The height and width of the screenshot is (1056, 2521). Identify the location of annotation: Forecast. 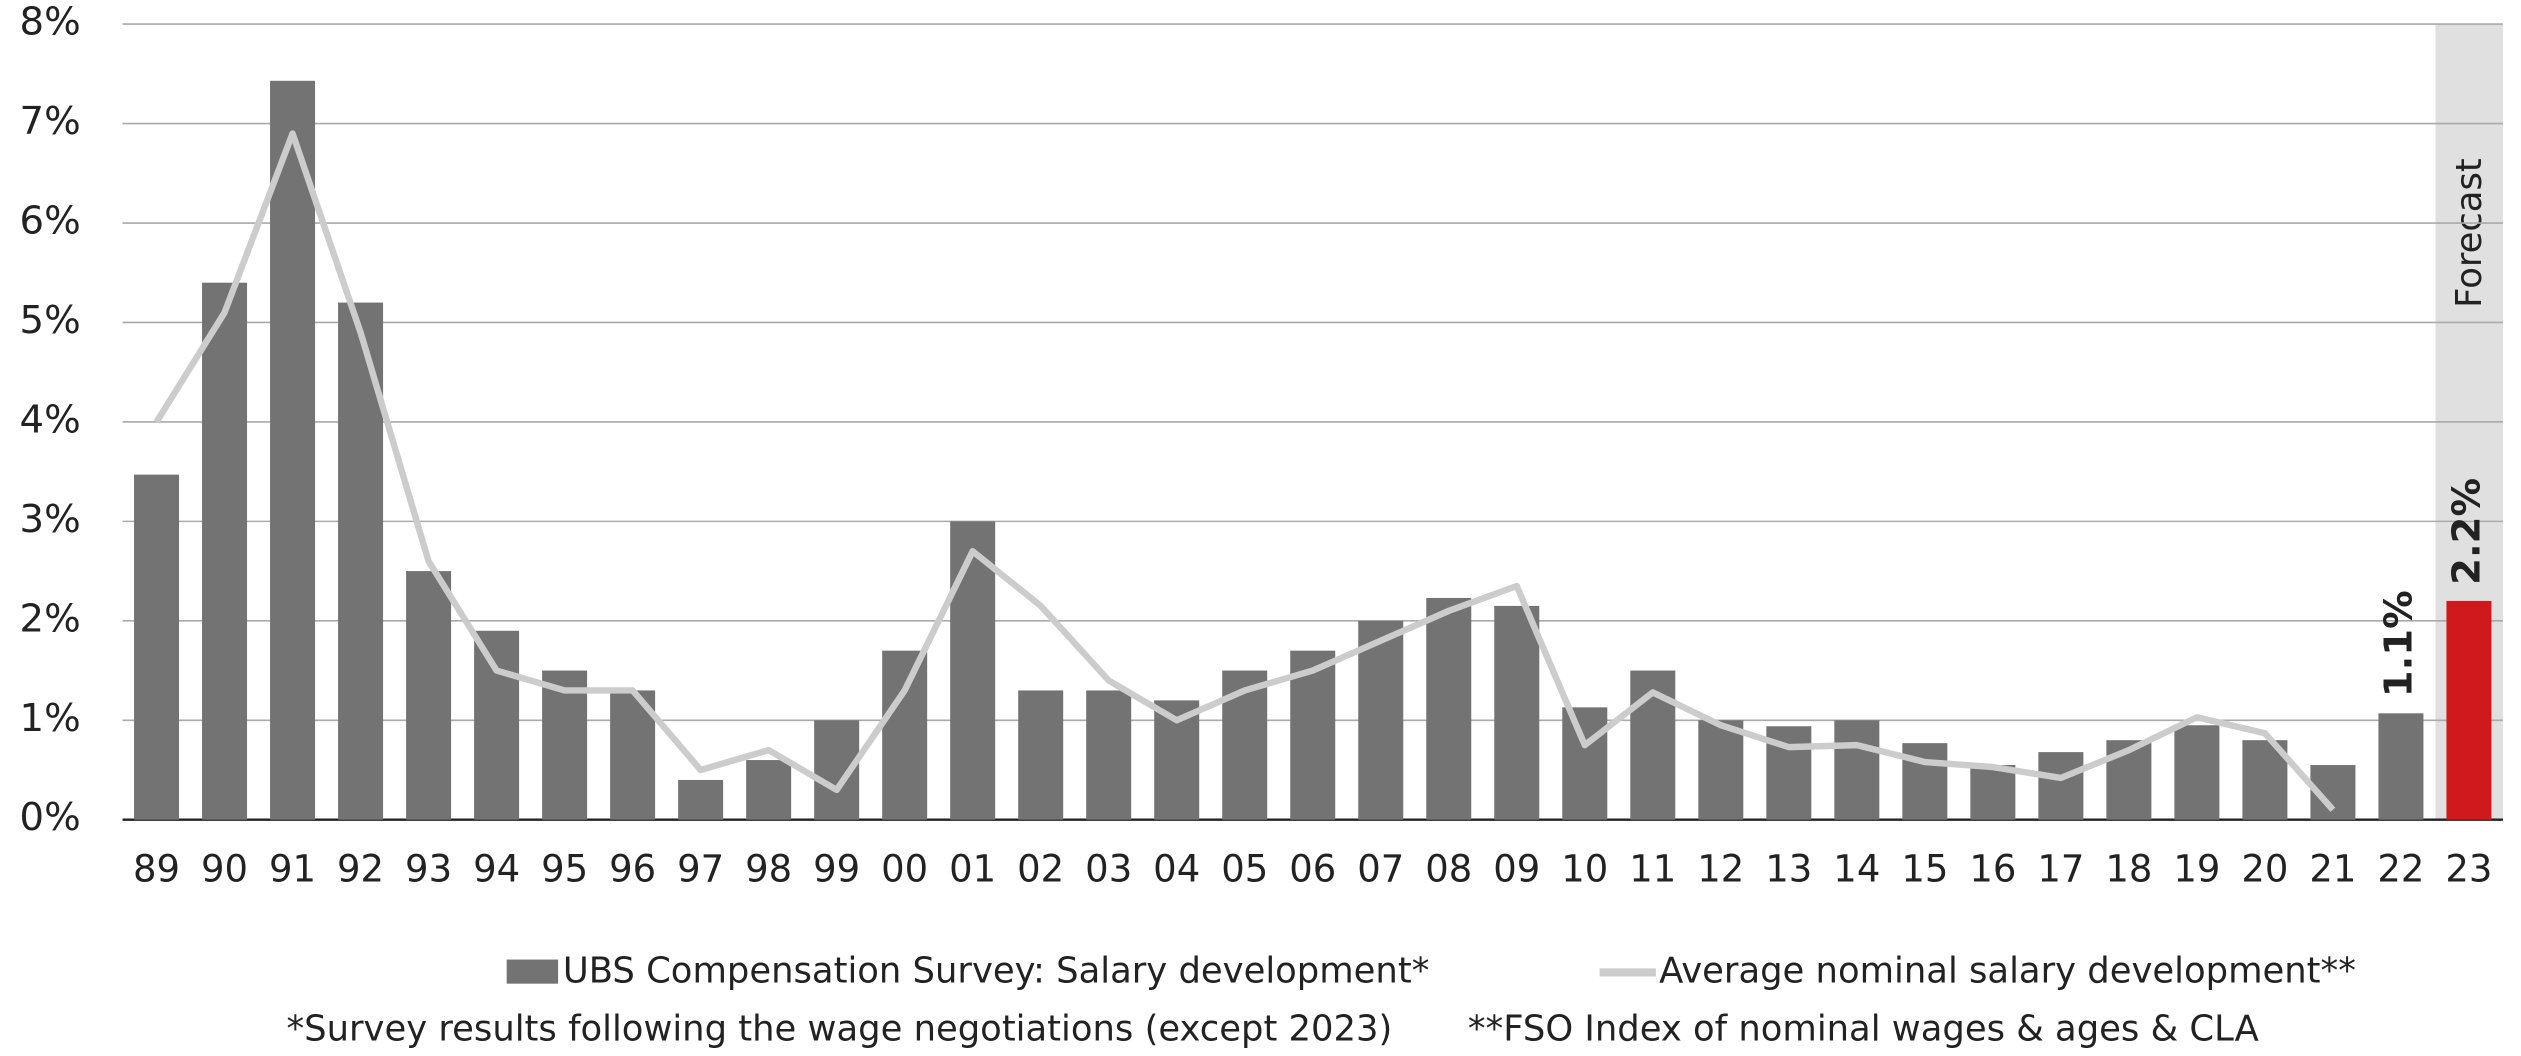
(2469, 233).